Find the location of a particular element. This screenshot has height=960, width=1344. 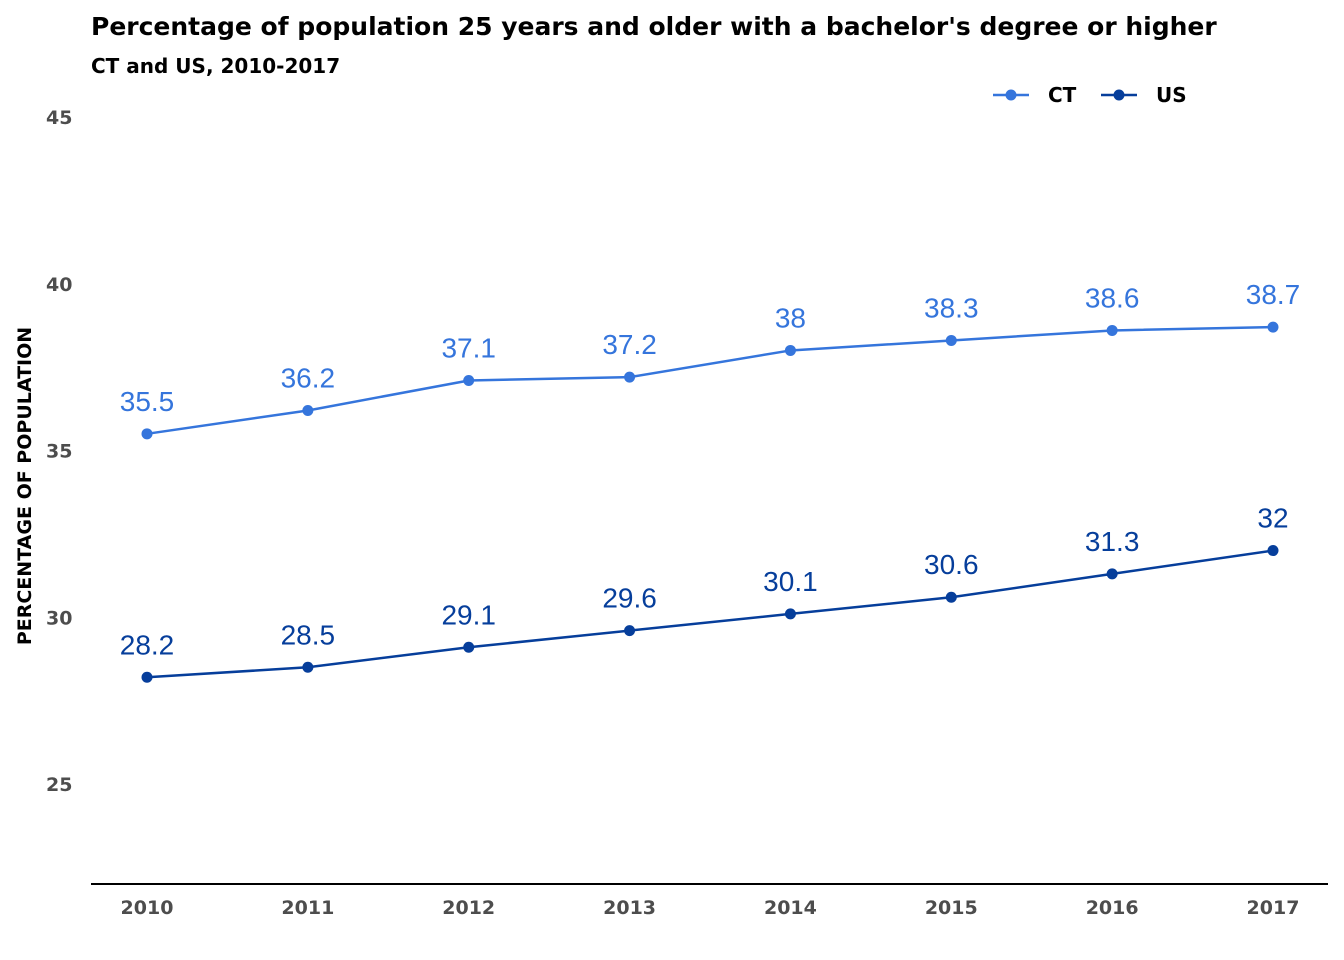

data-label-us: 29.6 is located at coordinates (629, 598).